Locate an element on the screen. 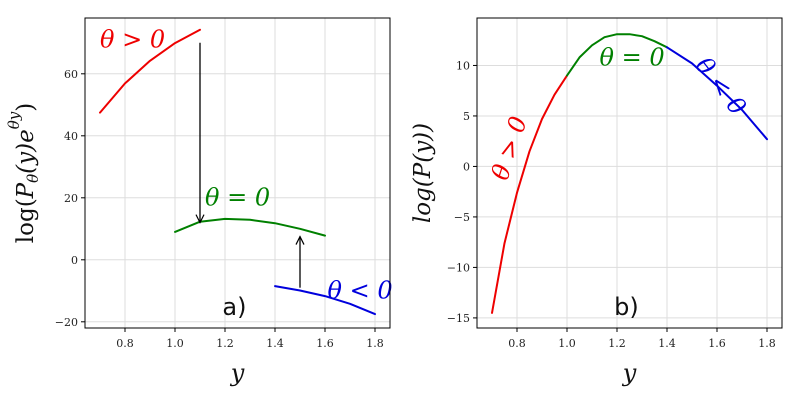  xtick-label-b-4: 1.6 is located at coordinates (717, 343).